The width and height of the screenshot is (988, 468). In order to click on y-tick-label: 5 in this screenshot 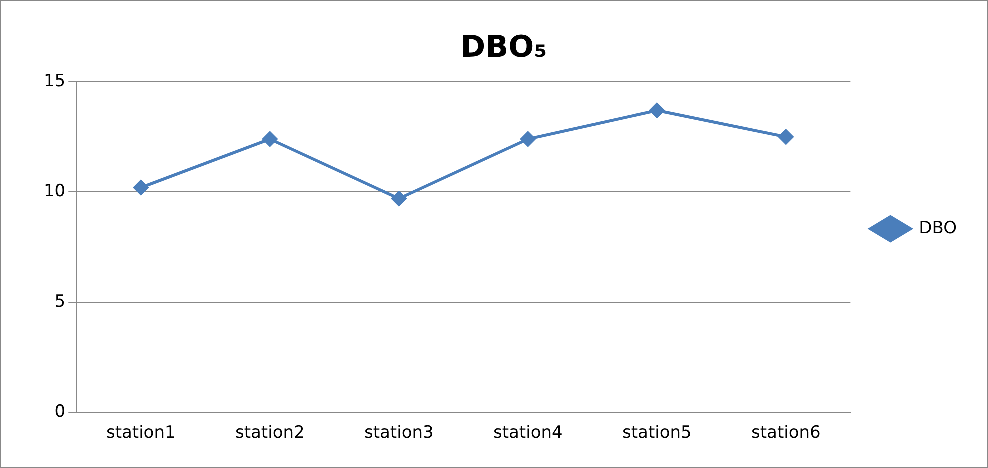, I will do `click(60, 302)`.